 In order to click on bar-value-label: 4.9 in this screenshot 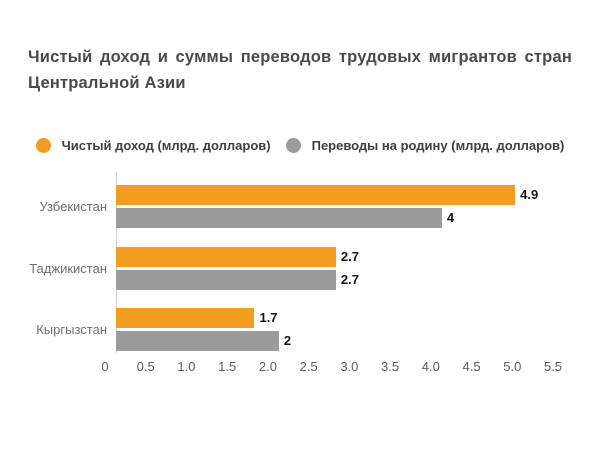, I will do `click(529, 194)`.